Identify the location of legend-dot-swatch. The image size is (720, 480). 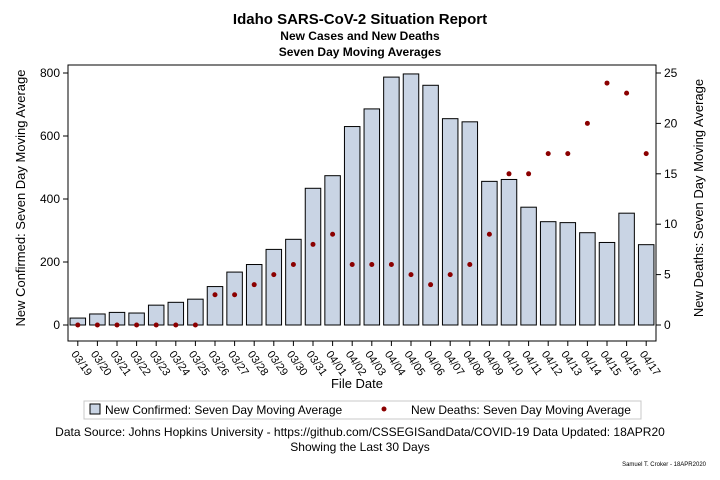
(384, 409).